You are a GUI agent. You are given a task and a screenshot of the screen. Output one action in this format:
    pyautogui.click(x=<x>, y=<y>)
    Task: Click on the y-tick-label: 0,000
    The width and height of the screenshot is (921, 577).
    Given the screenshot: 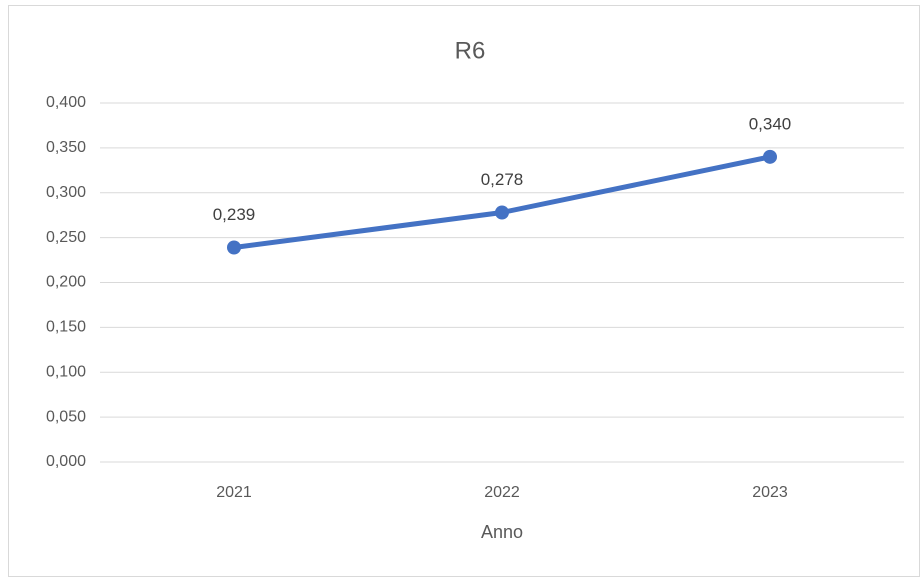 What is the action you would take?
    pyautogui.click(x=66, y=461)
    